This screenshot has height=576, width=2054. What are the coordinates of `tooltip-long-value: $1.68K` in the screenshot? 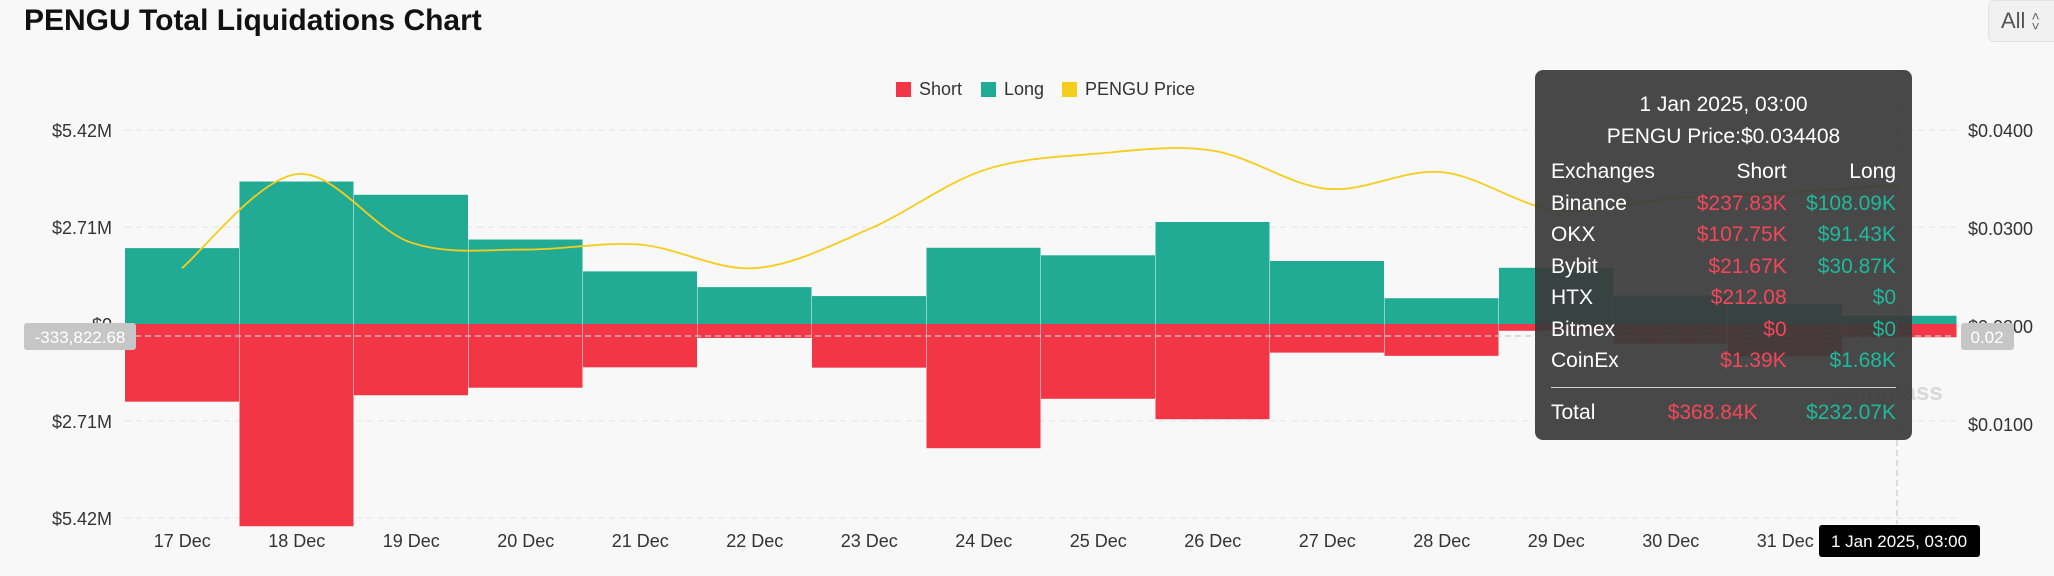 It's located at (1862, 360).